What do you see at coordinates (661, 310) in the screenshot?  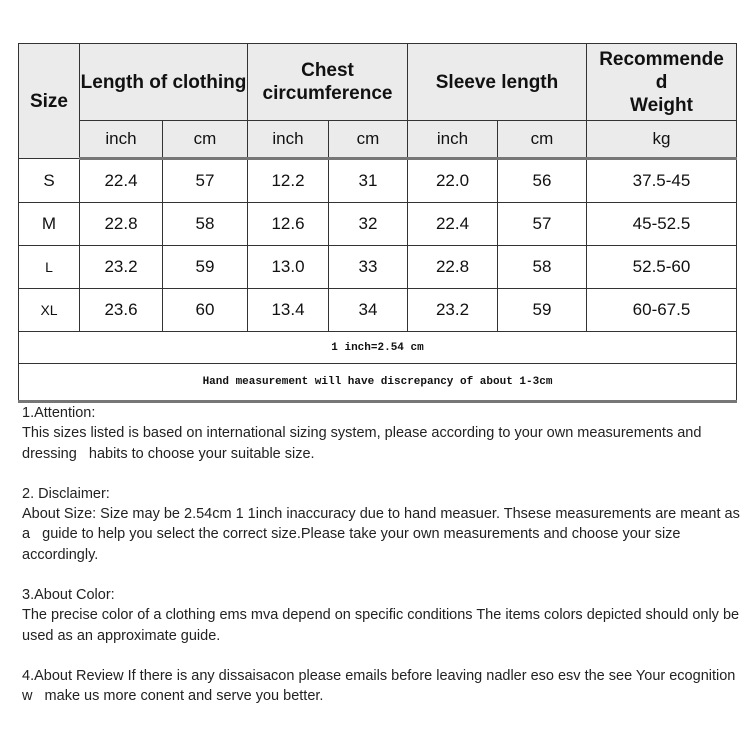 I see `value-cell: 60-67.5` at bounding box center [661, 310].